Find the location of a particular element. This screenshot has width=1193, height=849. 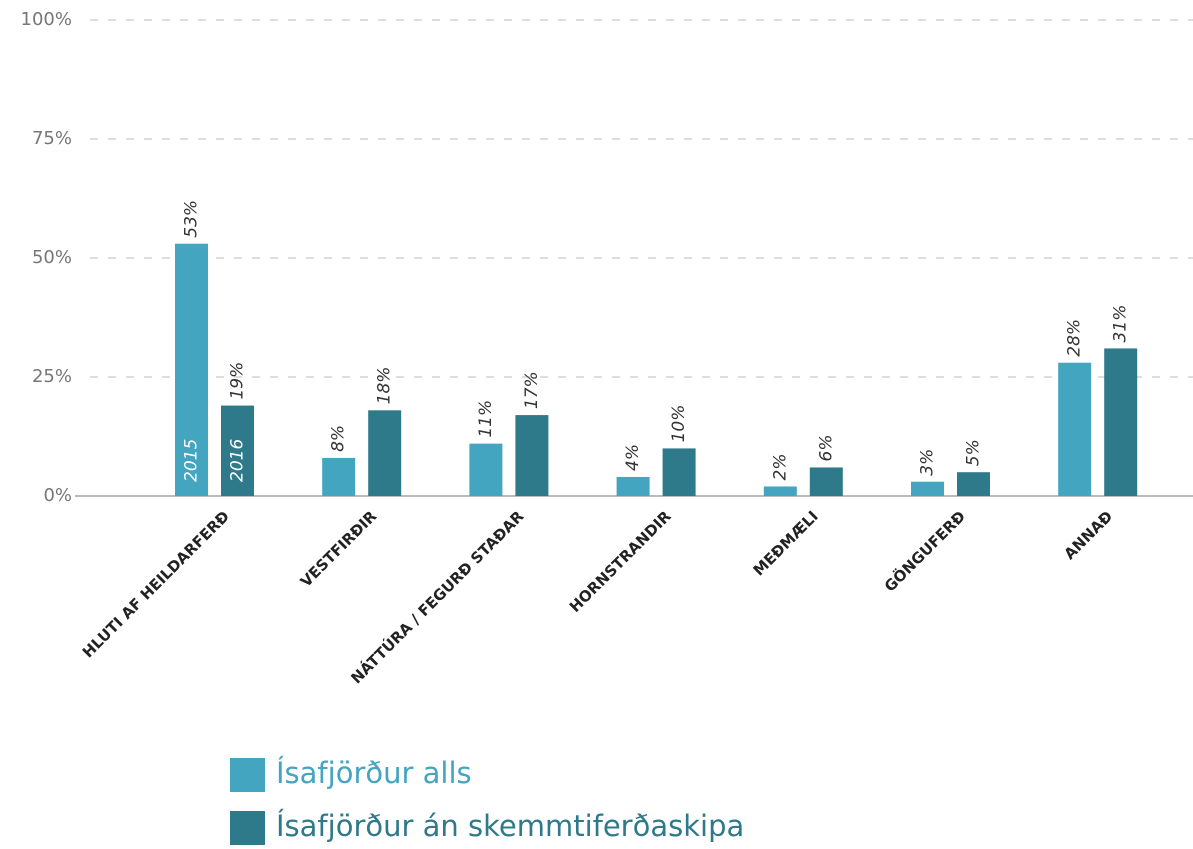

data-label: 10% is located at coordinates (679, 424).